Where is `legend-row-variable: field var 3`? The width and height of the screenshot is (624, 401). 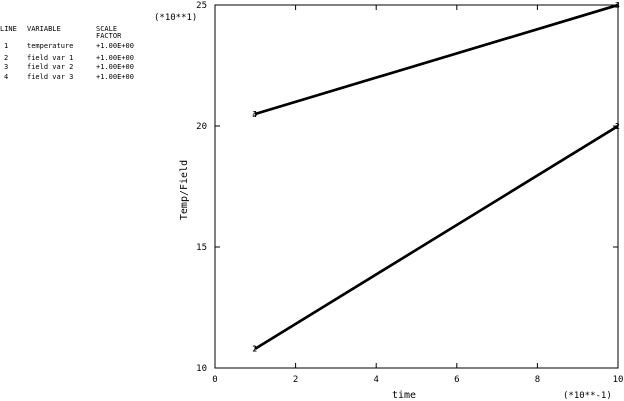 legend-row-variable: field var 3 is located at coordinates (50, 77).